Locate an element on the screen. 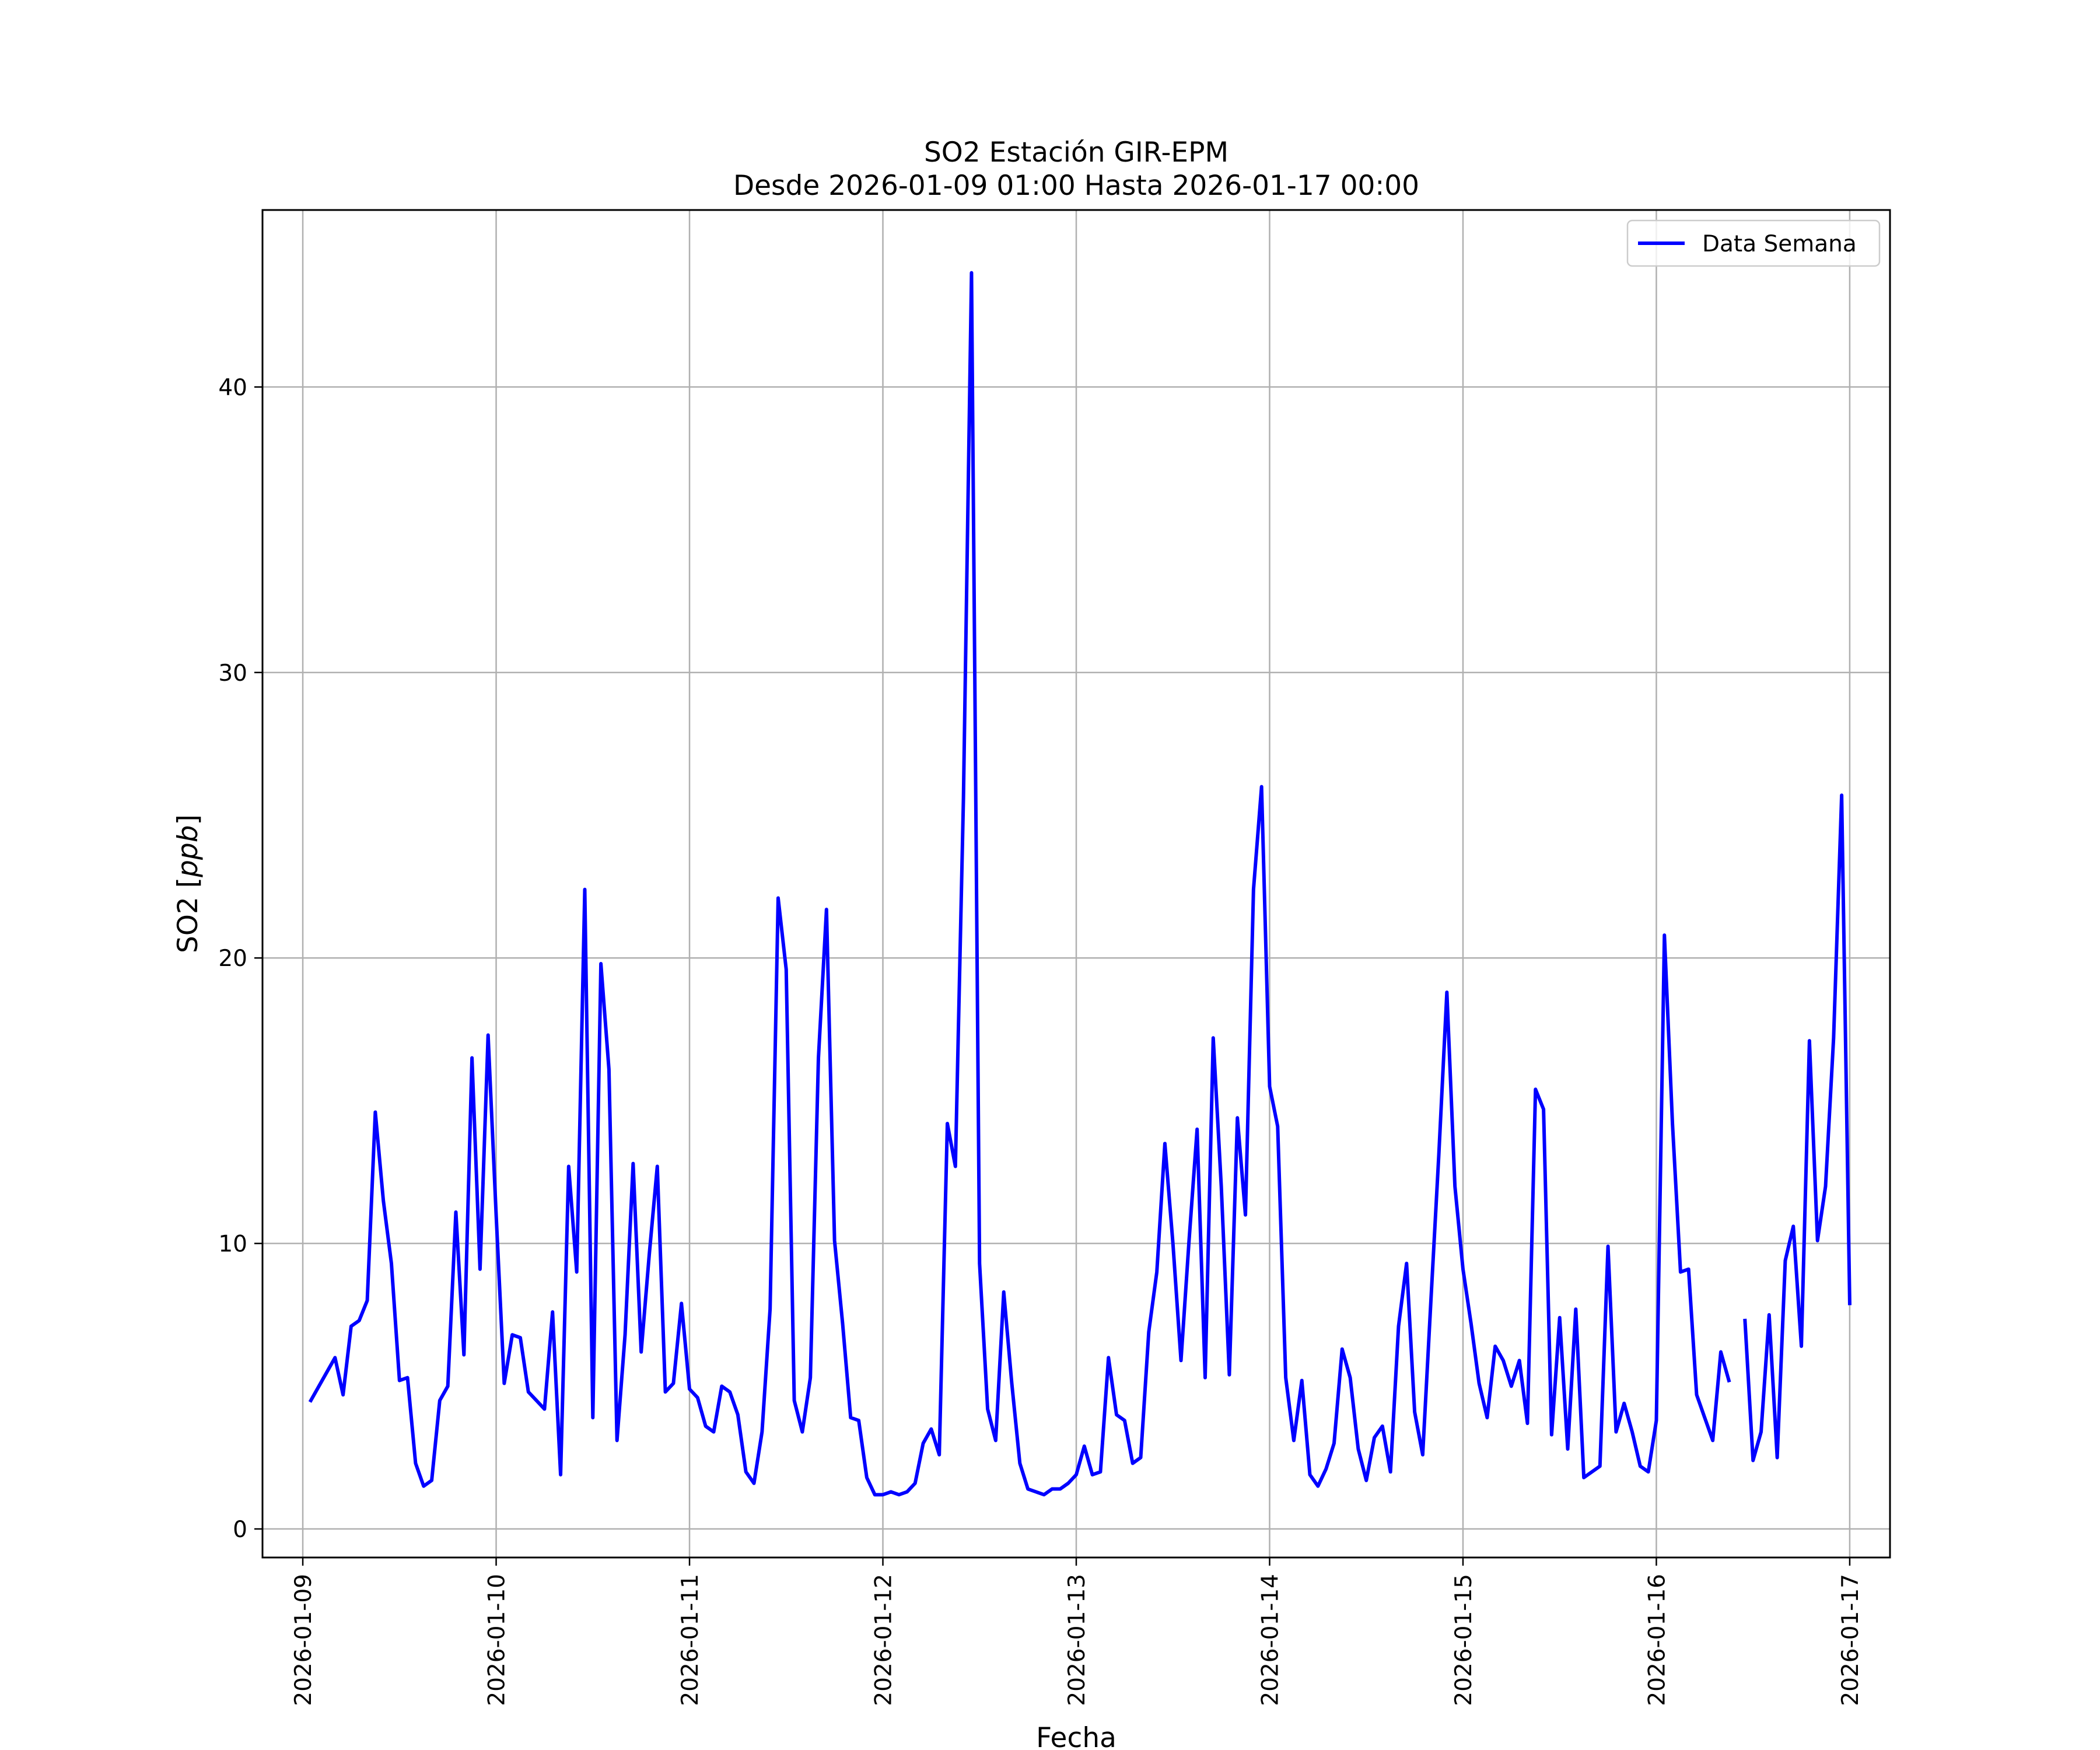 This screenshot has width=2100, height=1750. y-tick-label: 10 is located at coordinates (232, 1244).